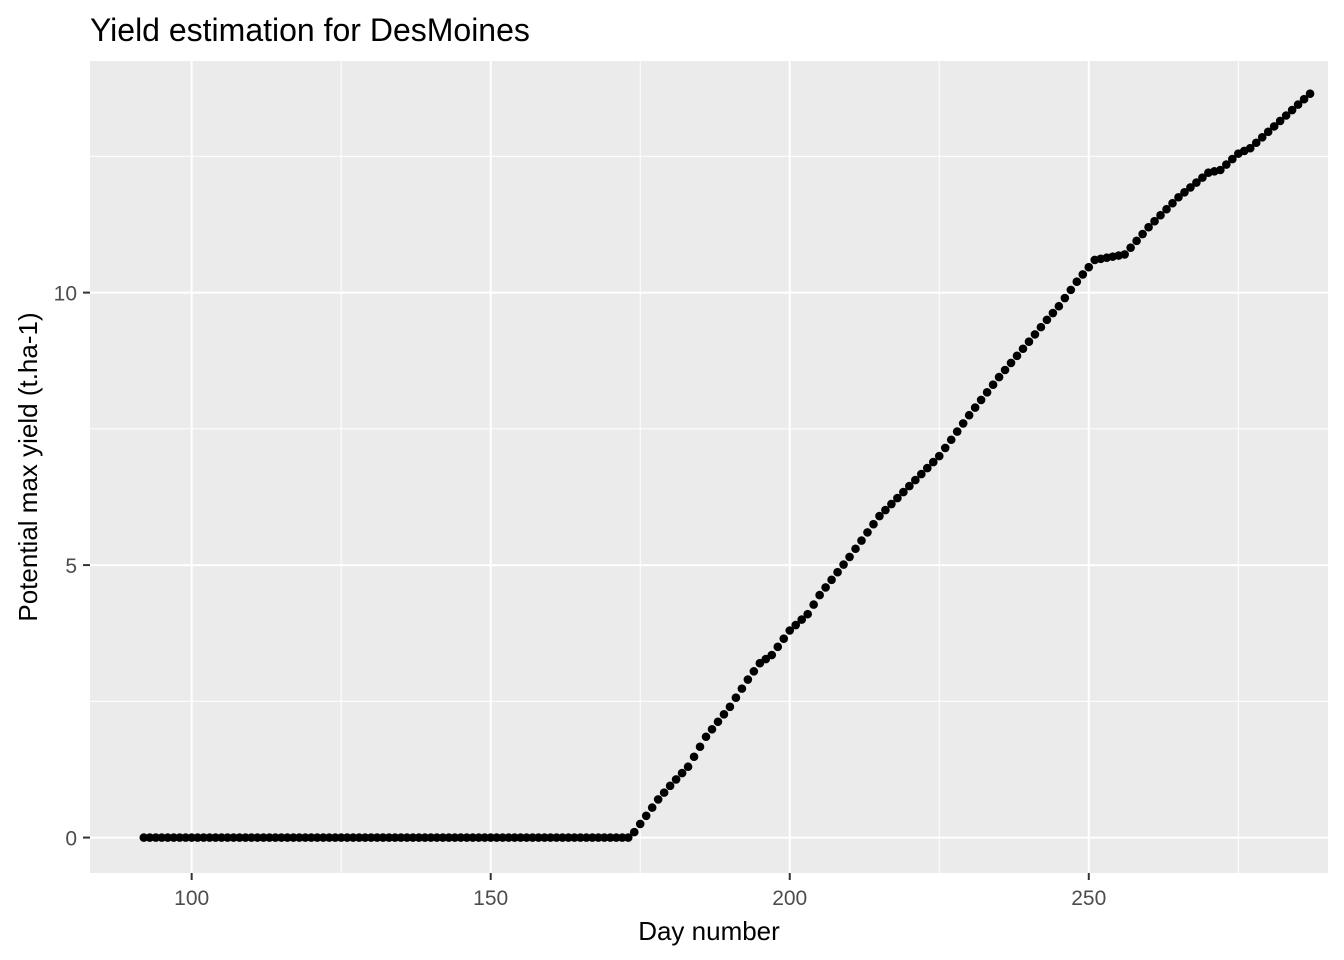 The image size is (1344, 960). Describe the element at coordinates (310, 30) in the screenshot. I see `chart-title: Yield estimation for DesMoines` at that location.